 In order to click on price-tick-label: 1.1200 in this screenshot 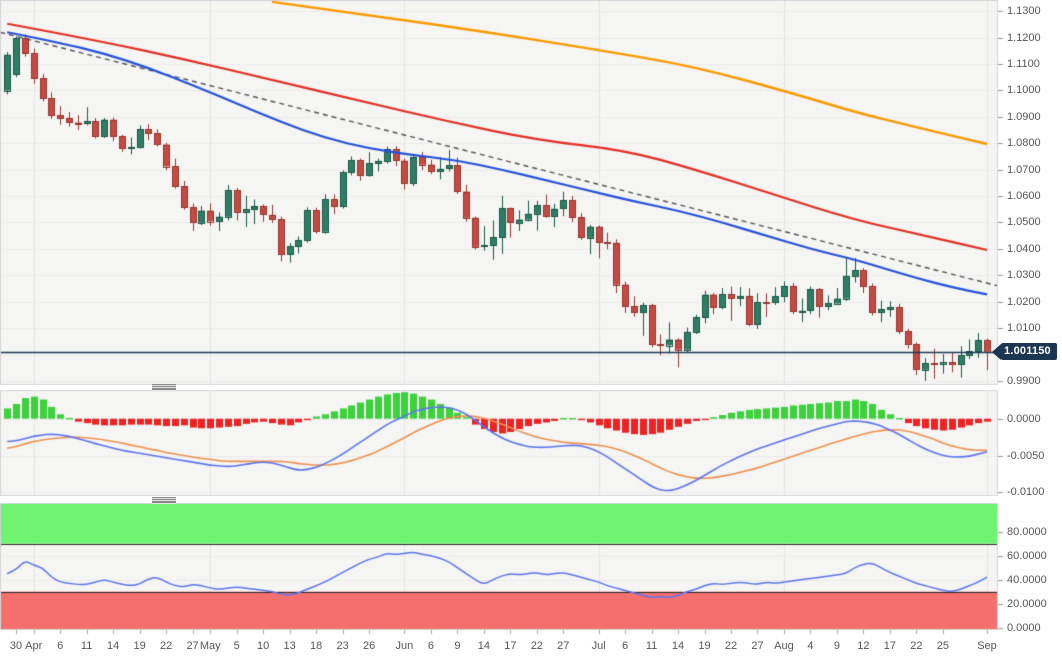, I will do `click(1024, 37)`.